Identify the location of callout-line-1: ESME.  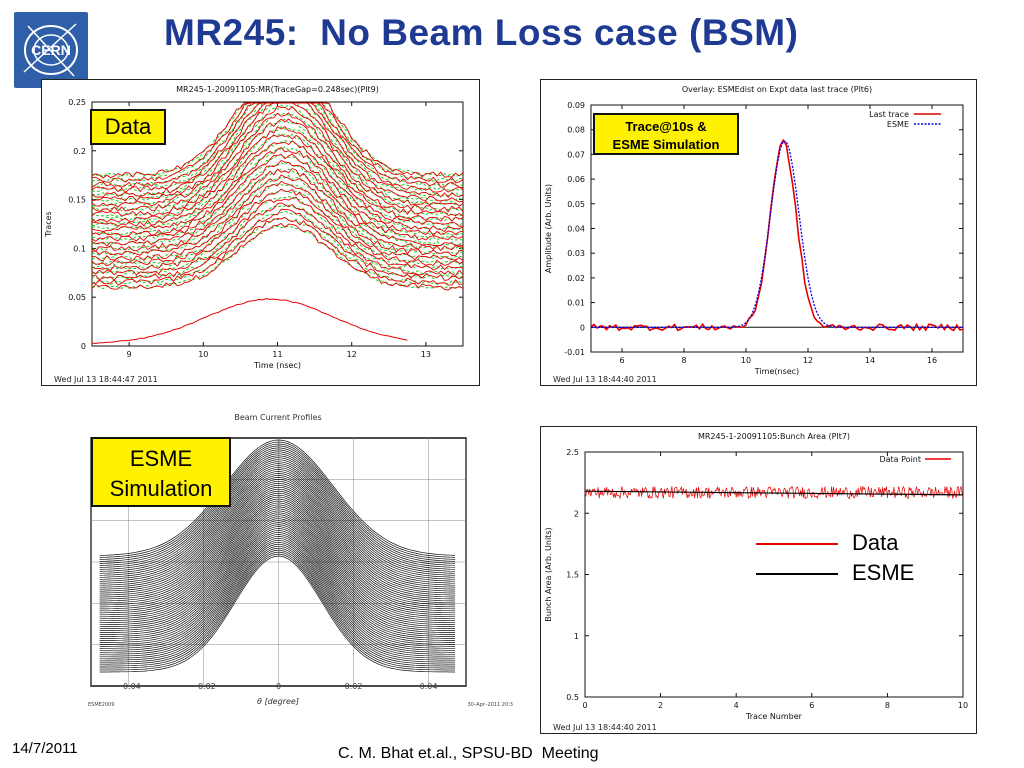
(161, 458).